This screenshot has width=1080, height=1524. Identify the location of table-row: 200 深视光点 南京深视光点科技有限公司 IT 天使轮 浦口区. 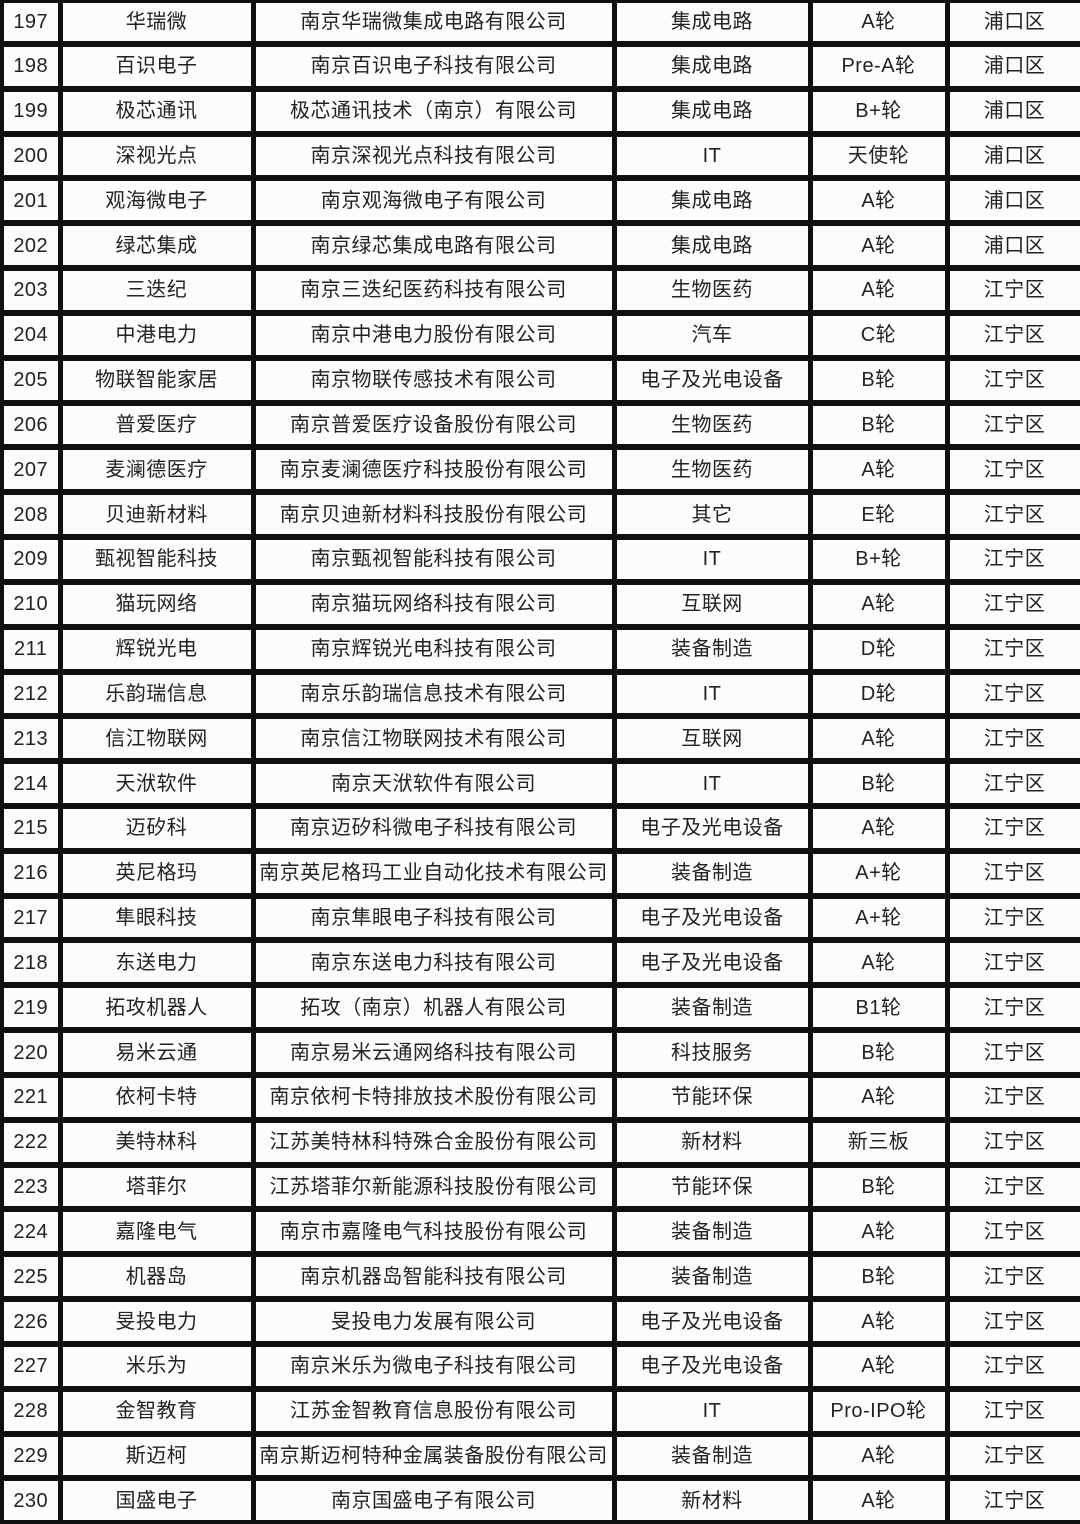
(540, 156).